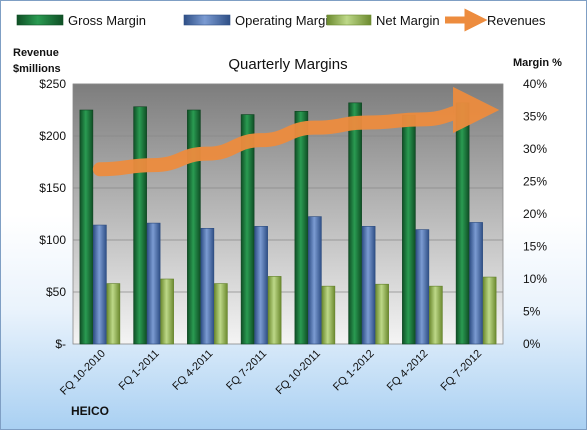  Describe the element at coordinates (52, 240) in the screenshot. I see `left-tick-label: $100` at that location.